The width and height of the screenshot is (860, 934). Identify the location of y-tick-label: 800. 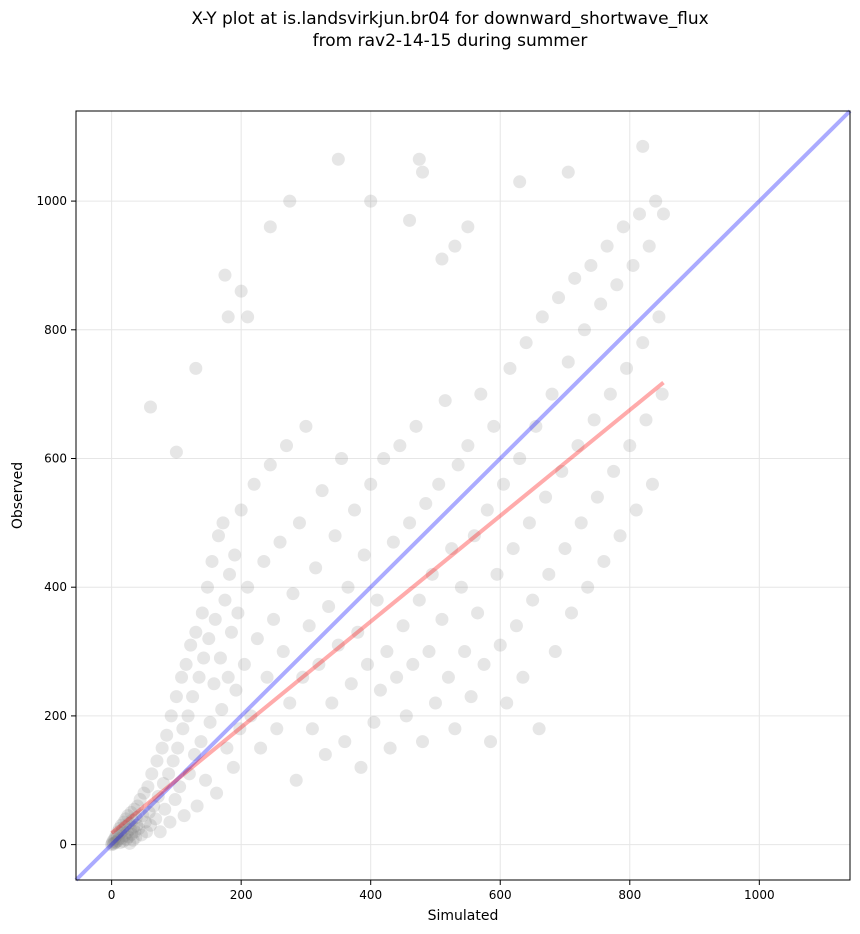
(55, 330).